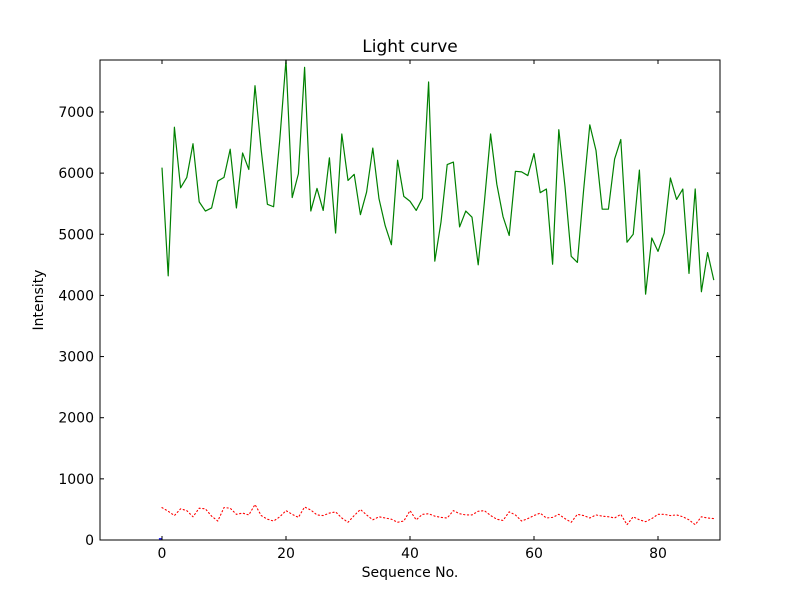 Image resolution: width=800 pixels, height=600 pixels. I want to click on y-axis-label: Intensity, so click(39, 300).